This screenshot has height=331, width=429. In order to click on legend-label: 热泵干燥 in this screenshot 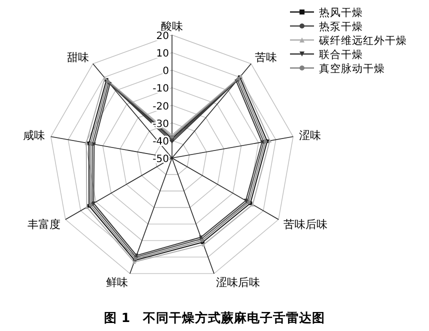, I will do `click(341, 27)`.